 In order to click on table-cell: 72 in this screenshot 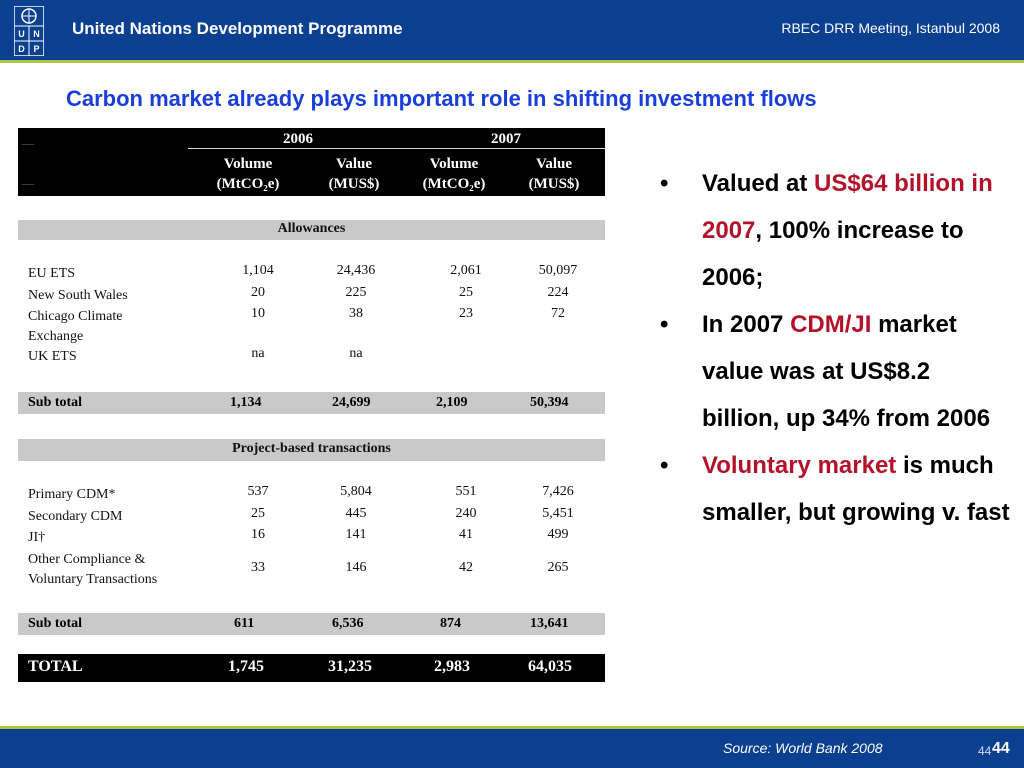, I will do `click(558, 313)`.